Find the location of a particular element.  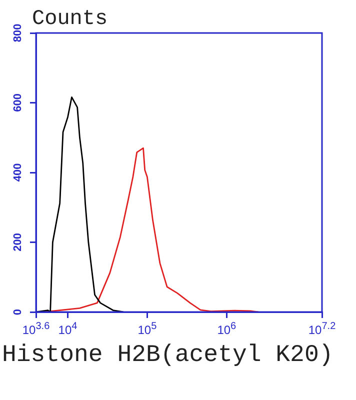

x-tick-label: 10$^{3.6}$ is located at coordinates (36, 328).